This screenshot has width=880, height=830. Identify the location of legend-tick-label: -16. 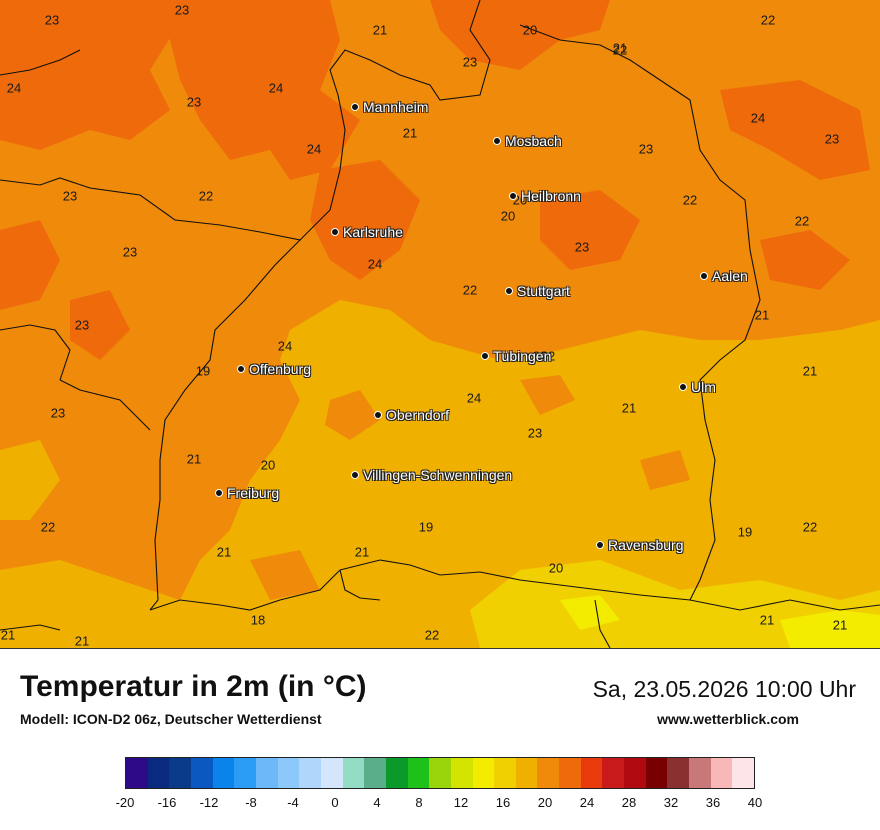
(167, 802).